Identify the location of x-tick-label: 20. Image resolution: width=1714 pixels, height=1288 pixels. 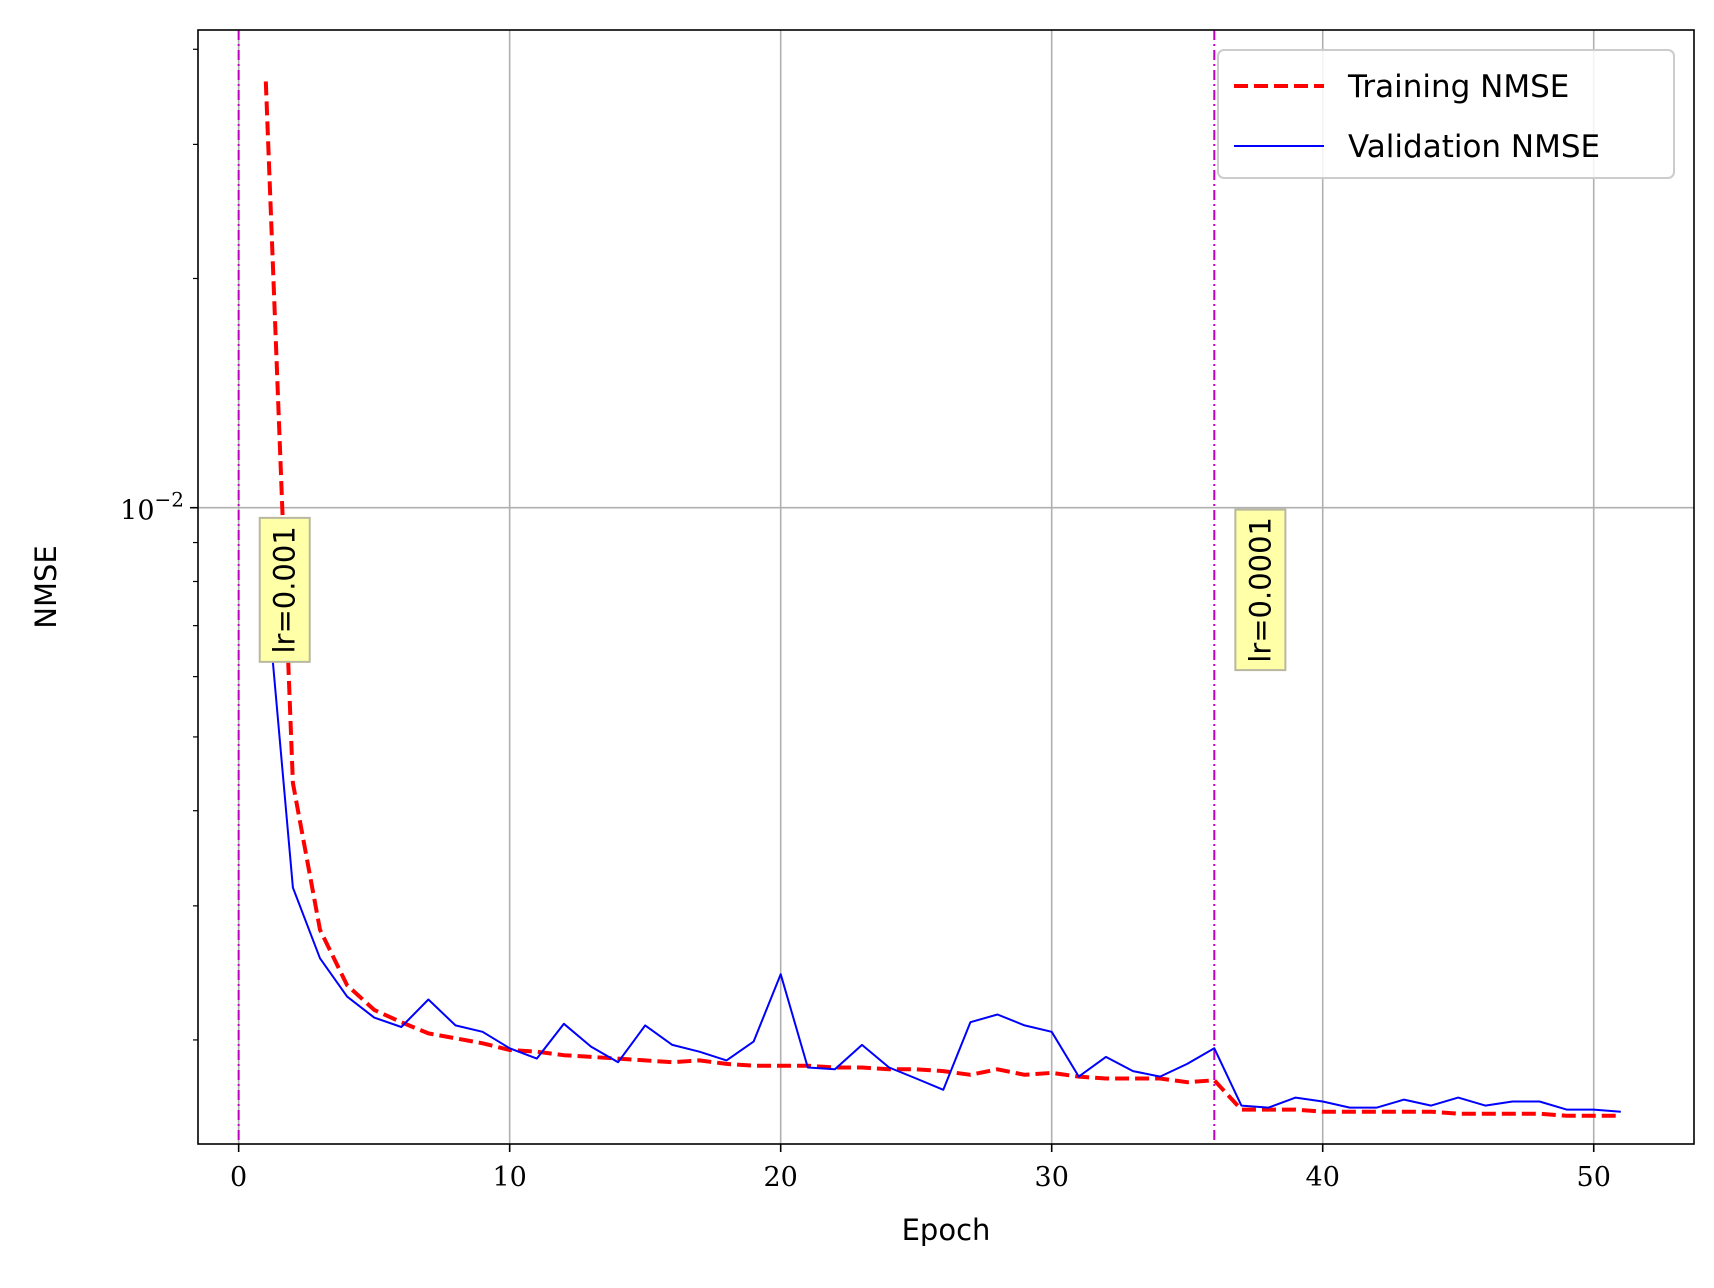
(781, 1177).